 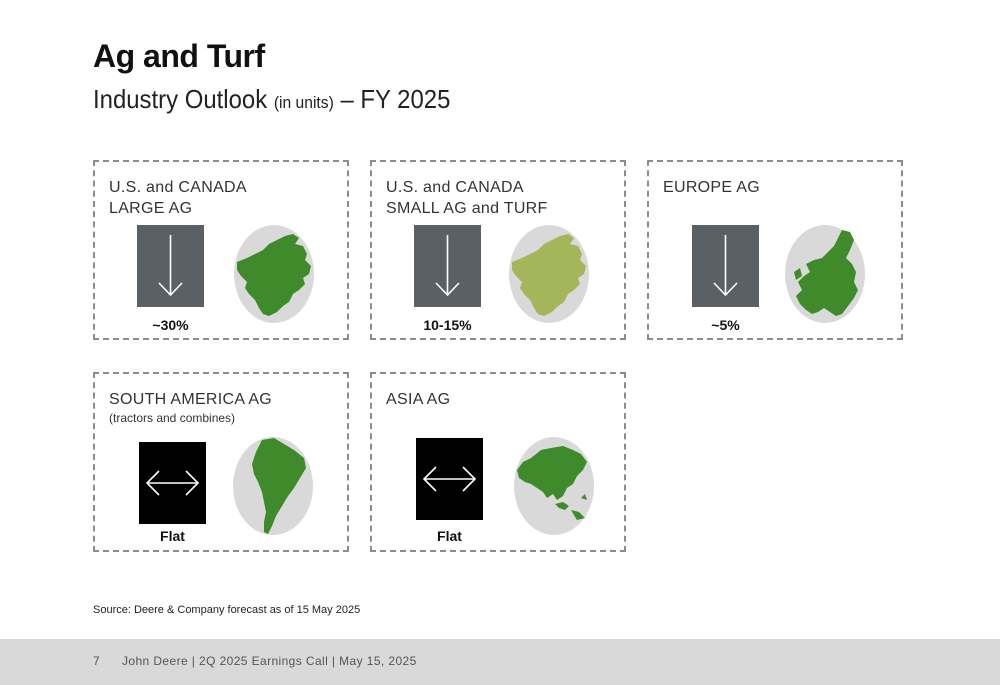 I want to click on panel-us-canada-small-ag-turf: U.S. and CANADA SMALL AG and TURF 10-15%, so click(x=498, y=250).